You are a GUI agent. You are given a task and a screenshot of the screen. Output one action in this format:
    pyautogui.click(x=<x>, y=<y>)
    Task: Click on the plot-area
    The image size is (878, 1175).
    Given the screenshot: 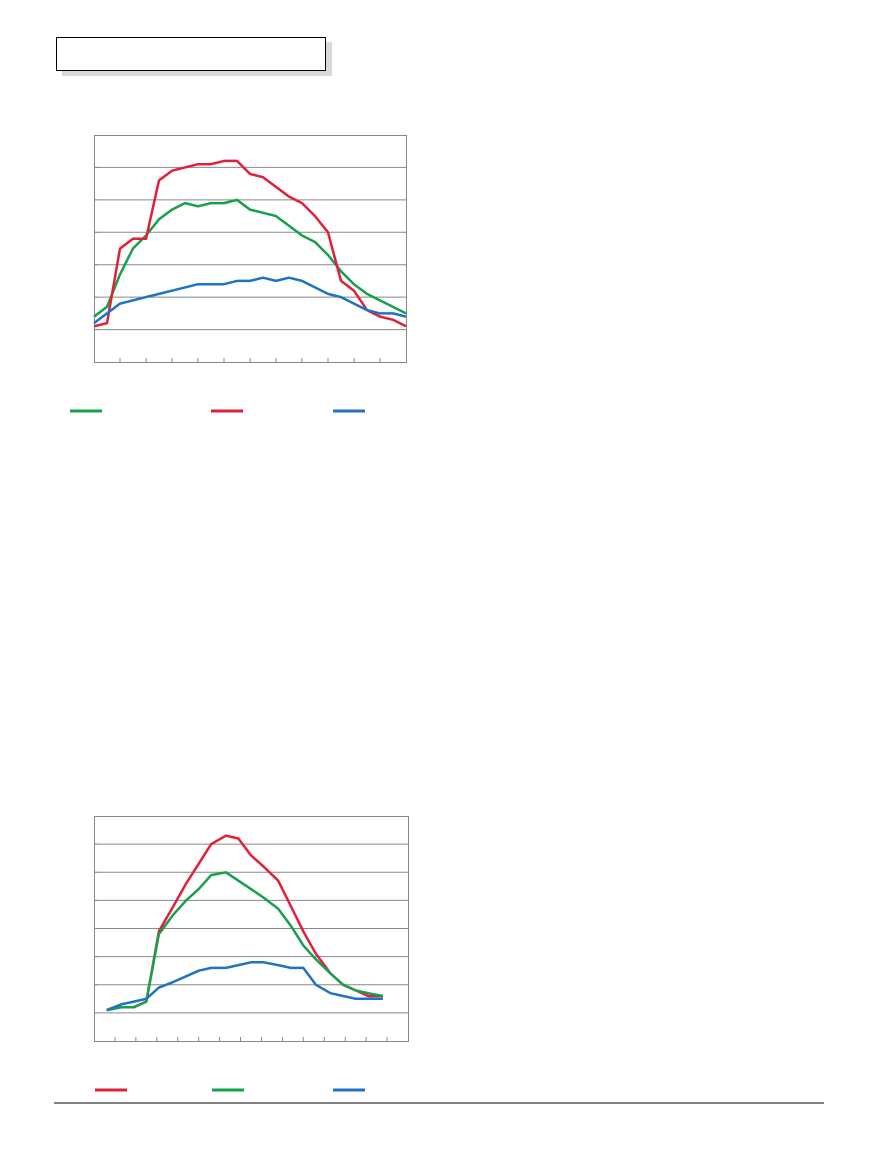 What is the action you would take?
    pyautogui.click(x=250, y=249)
    